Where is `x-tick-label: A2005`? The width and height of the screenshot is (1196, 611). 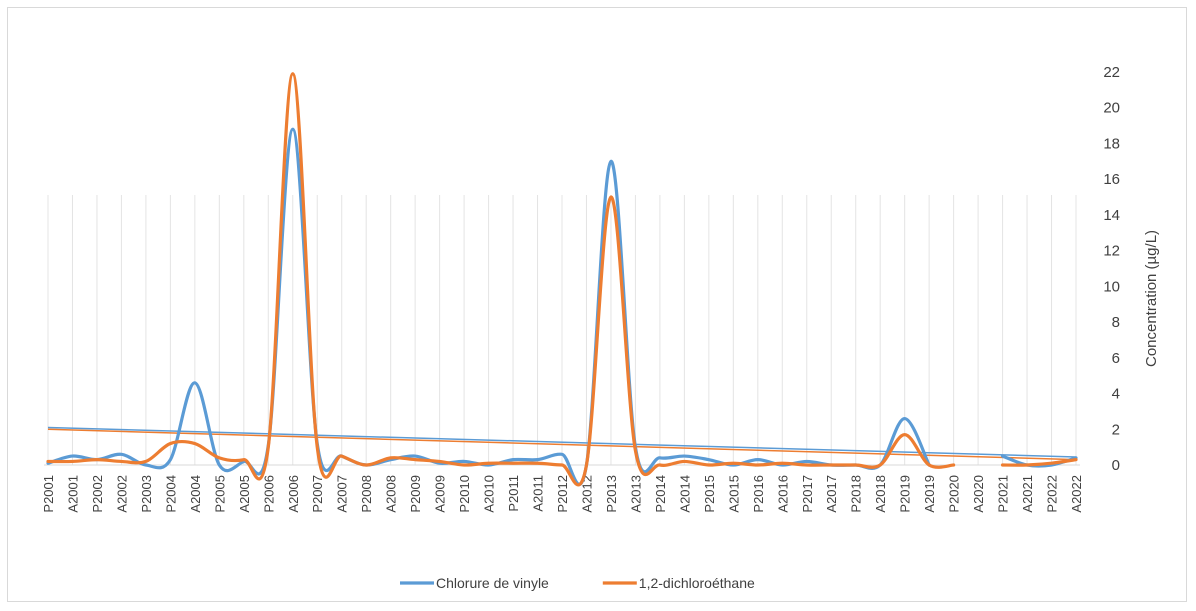
x-tick-label: A2005 is located at coordinates (244, 494).